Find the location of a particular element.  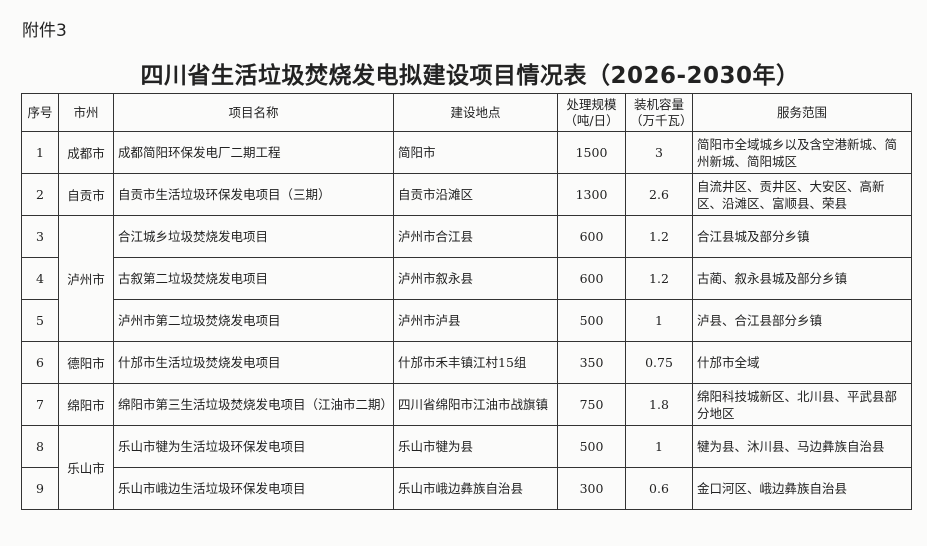

row-number: 3 is located at coordinates (40, 236).